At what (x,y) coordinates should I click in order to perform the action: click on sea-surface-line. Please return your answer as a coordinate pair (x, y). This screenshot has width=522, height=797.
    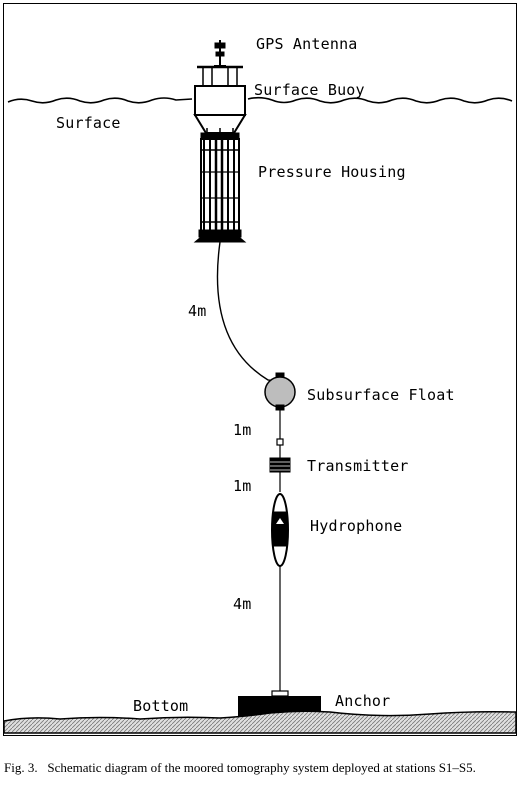
    Looking at the image, I should click on (260, 100).